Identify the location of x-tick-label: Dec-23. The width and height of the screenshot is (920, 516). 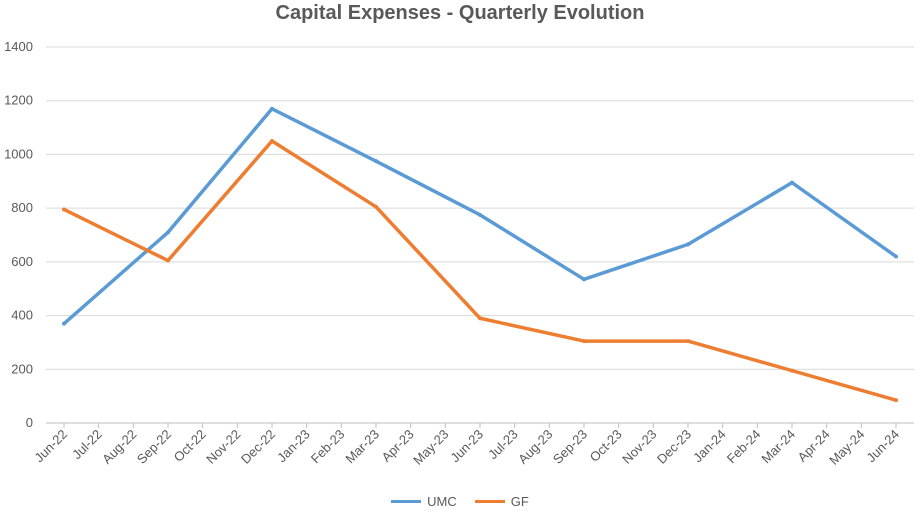
(674, 447).